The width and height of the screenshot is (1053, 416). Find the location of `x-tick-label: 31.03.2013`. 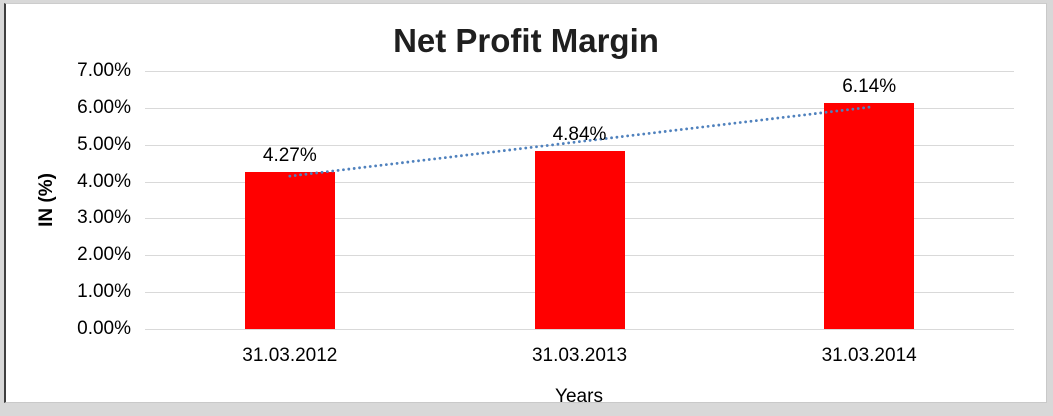

x-tick-label: 31.03.2013 is located at coordinates (579, 355).